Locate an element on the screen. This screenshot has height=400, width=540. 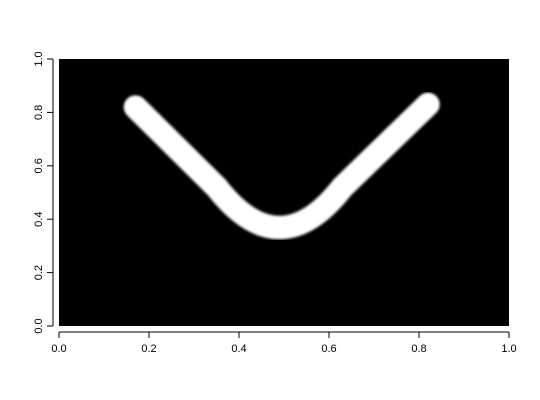
y-axis: 0.0 0.2 0.4 0.6 0.8 1.0 is located at coordinates (43, 192).